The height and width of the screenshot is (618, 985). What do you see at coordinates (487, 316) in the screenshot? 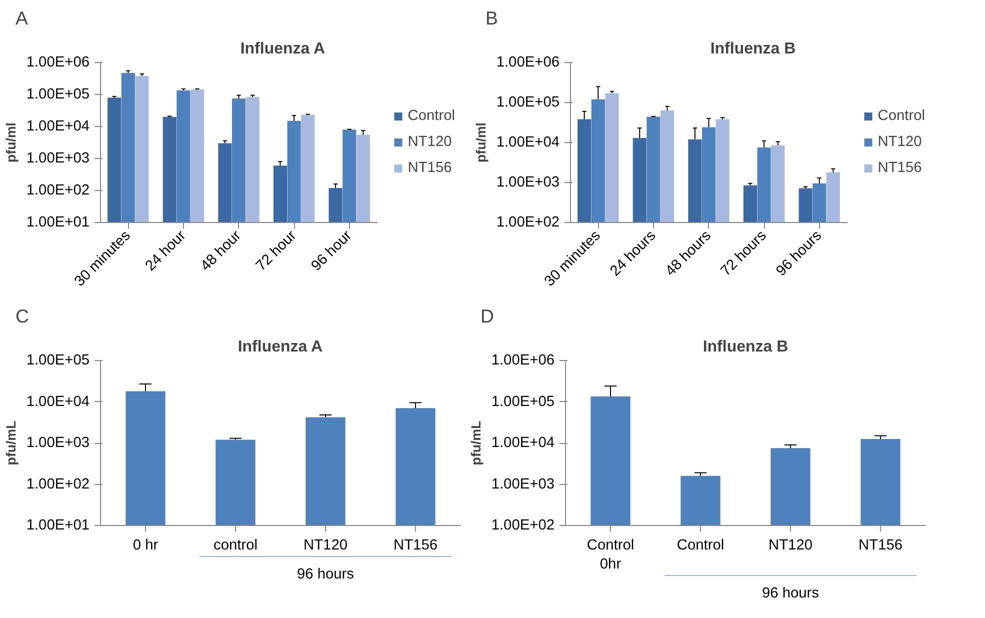
I see `text: D` at bounding box center [487, 316].